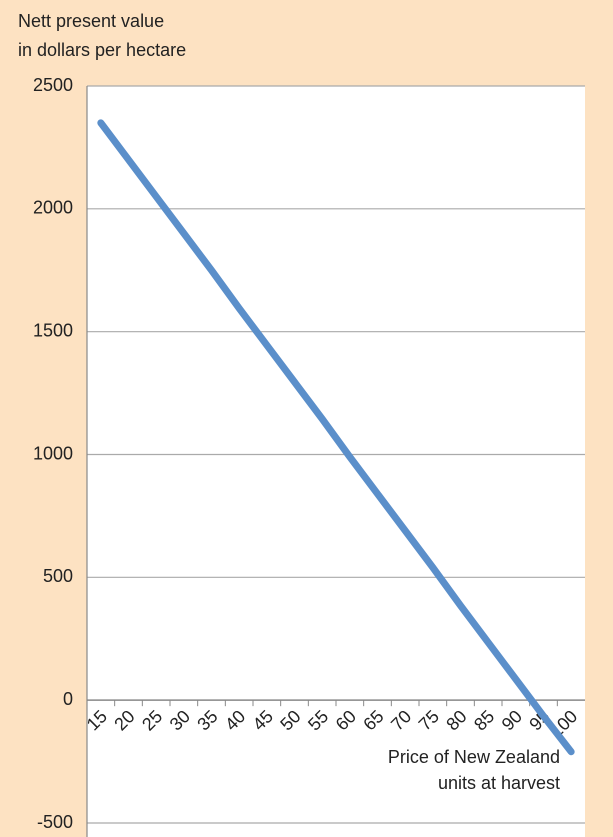 This screenshot has width=613, height=837. Describe the element at coordinates (53, 330) in the screenshot. I see `y-tick-label: 1500` at that location.